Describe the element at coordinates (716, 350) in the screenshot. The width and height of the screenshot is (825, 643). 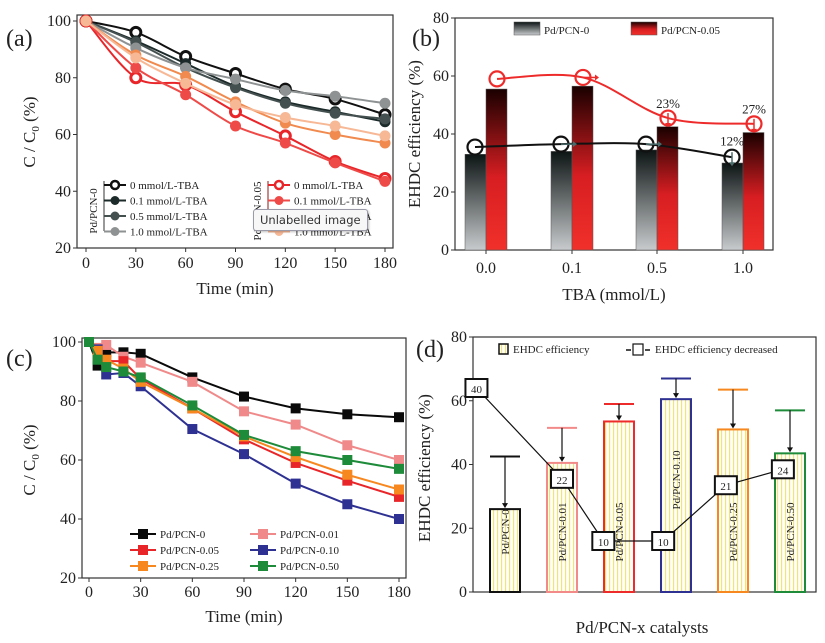
I see `legend-label: EHDC efficiency decreased` at that location.